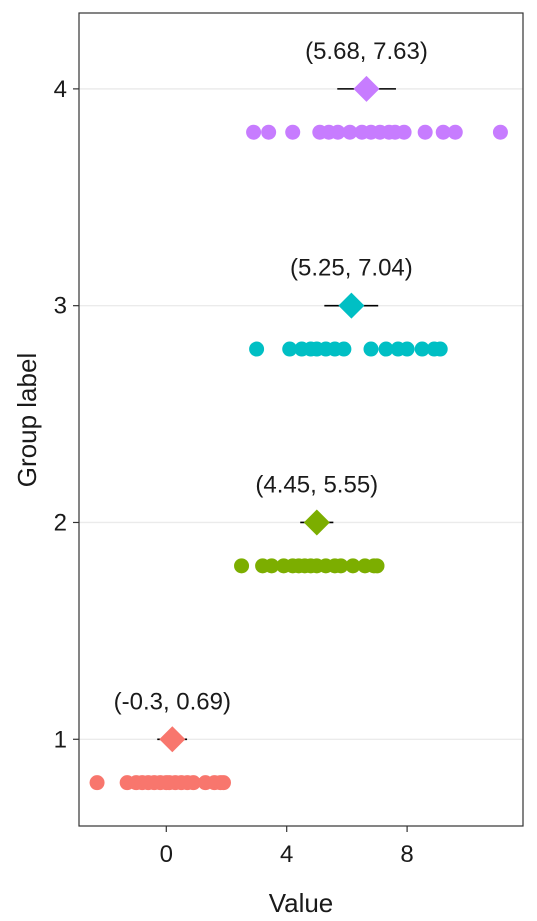 The width and height of the screenshot is (537, 921). Describe the element at coordinates (60, 306) in the screenshot. I see `y-tick-label: 3` at that location.